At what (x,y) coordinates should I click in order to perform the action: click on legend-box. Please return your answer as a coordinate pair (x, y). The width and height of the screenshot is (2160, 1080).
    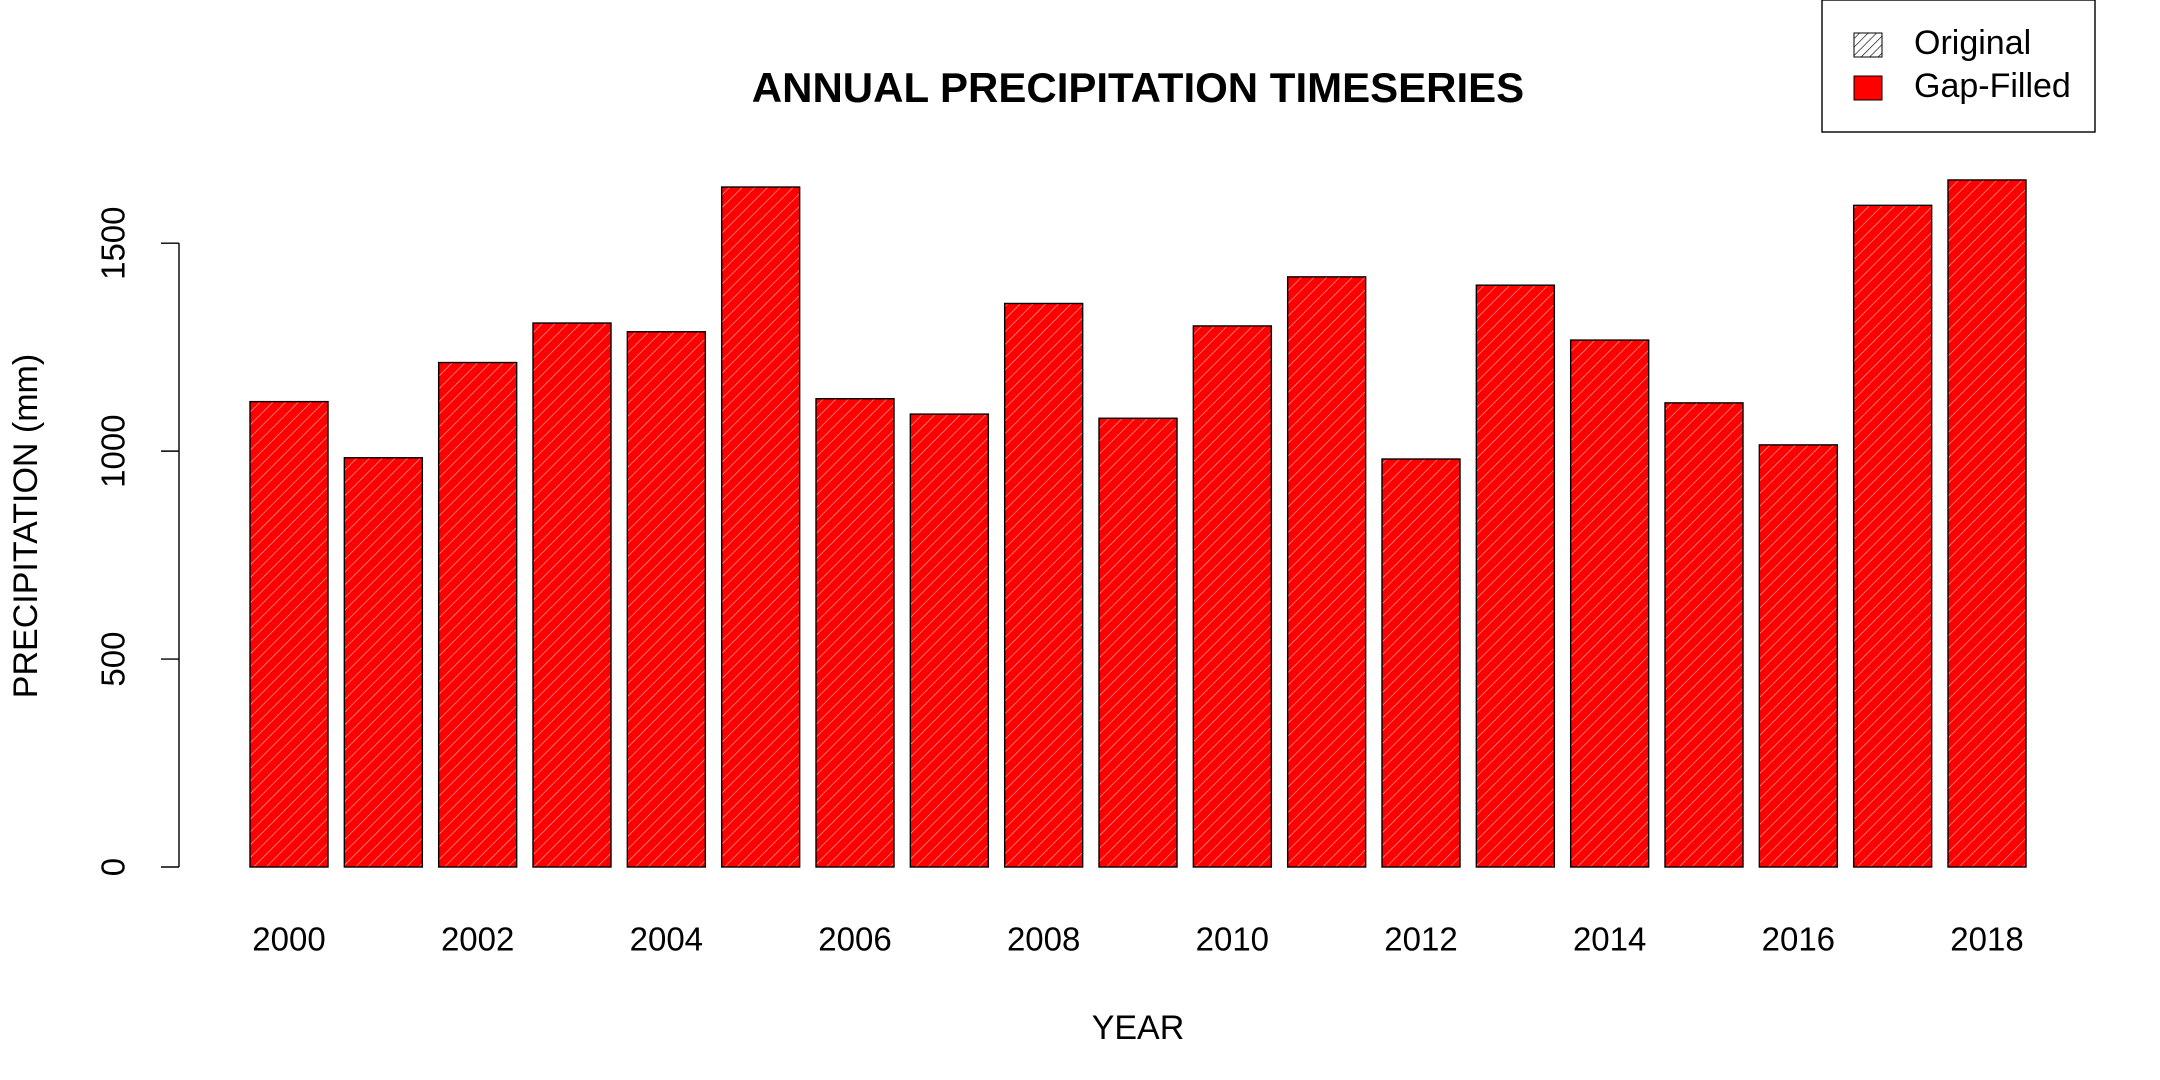
    Looking at the image, I should click on (1958, 66).